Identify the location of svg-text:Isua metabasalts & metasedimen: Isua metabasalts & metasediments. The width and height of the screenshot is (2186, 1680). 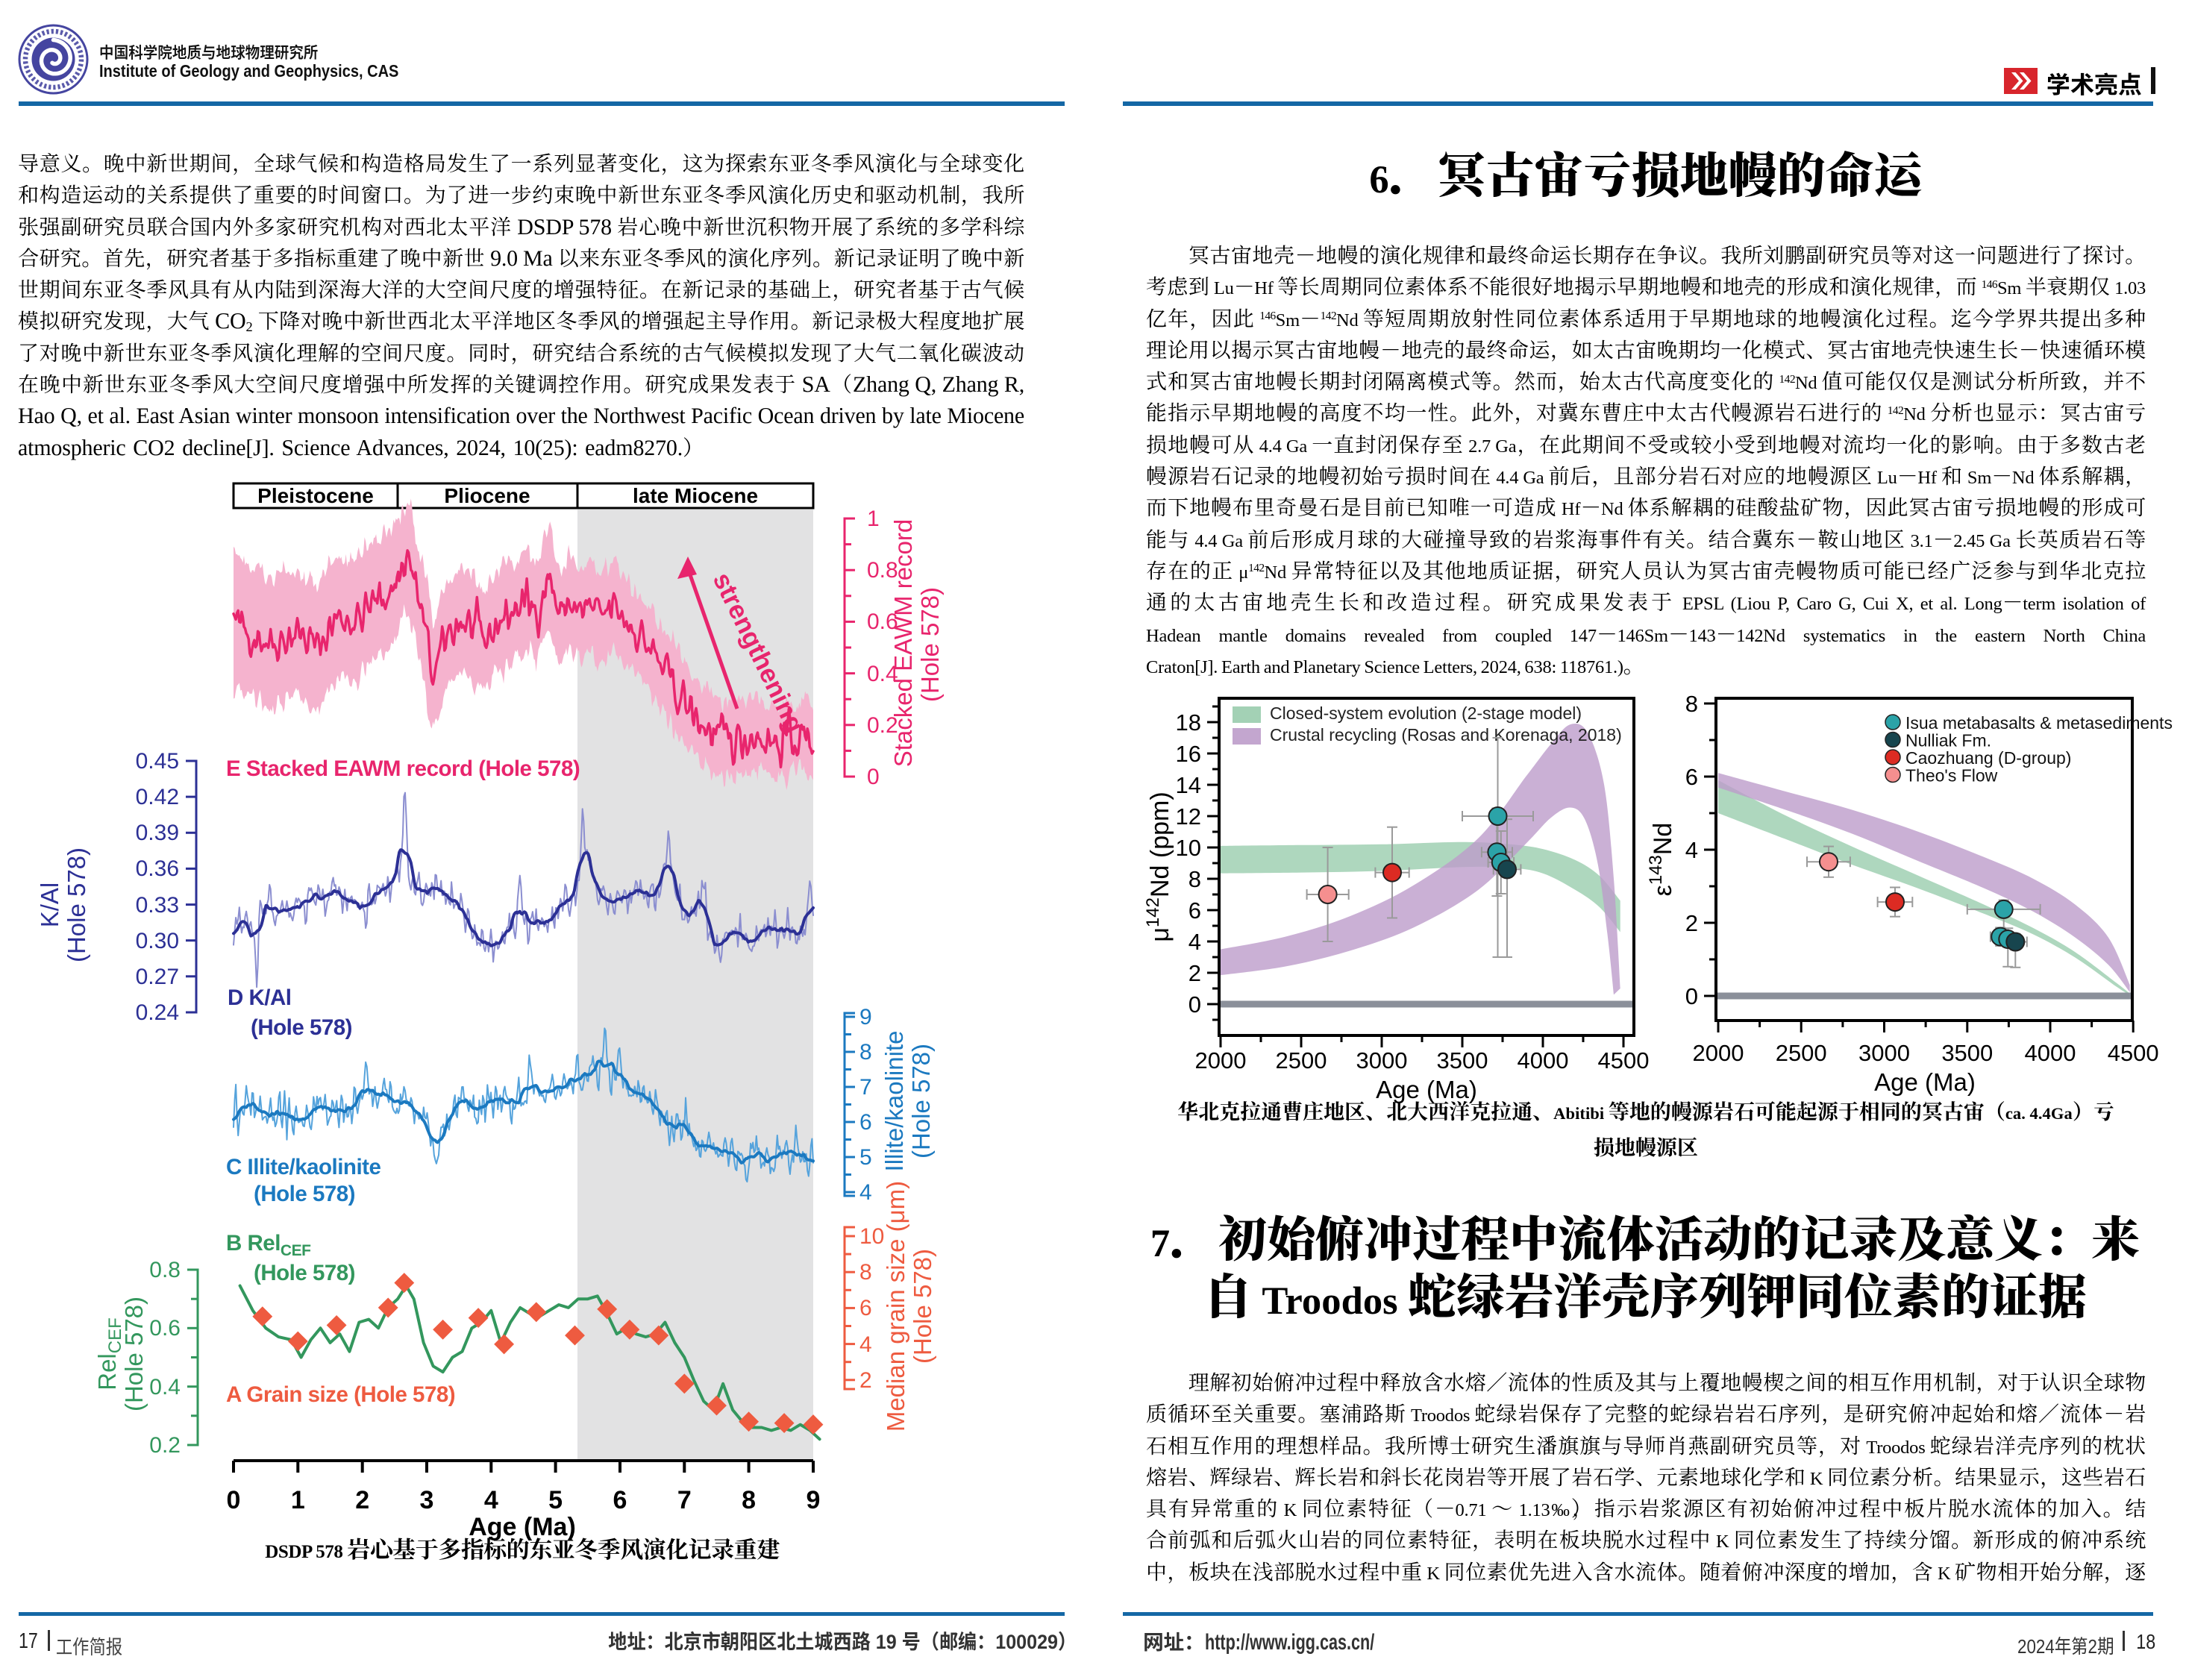
(2039, 723).